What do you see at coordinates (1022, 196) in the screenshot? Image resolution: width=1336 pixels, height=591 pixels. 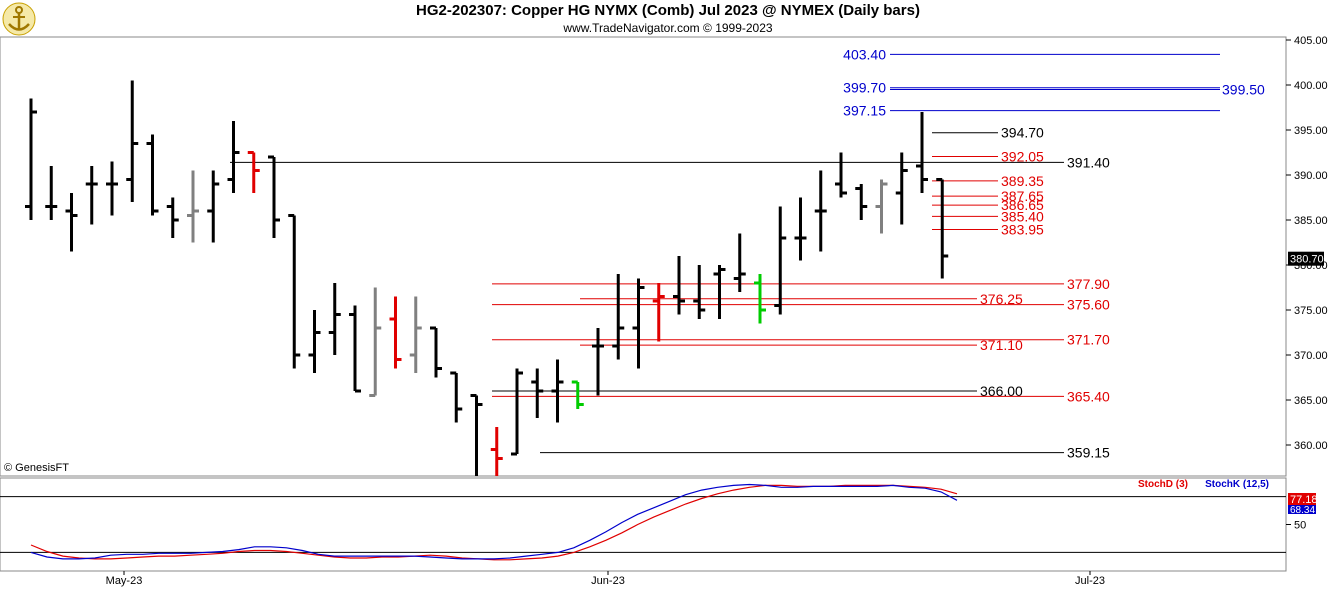 I see `level-label: 387.65` at bounding box center [1022, 196].